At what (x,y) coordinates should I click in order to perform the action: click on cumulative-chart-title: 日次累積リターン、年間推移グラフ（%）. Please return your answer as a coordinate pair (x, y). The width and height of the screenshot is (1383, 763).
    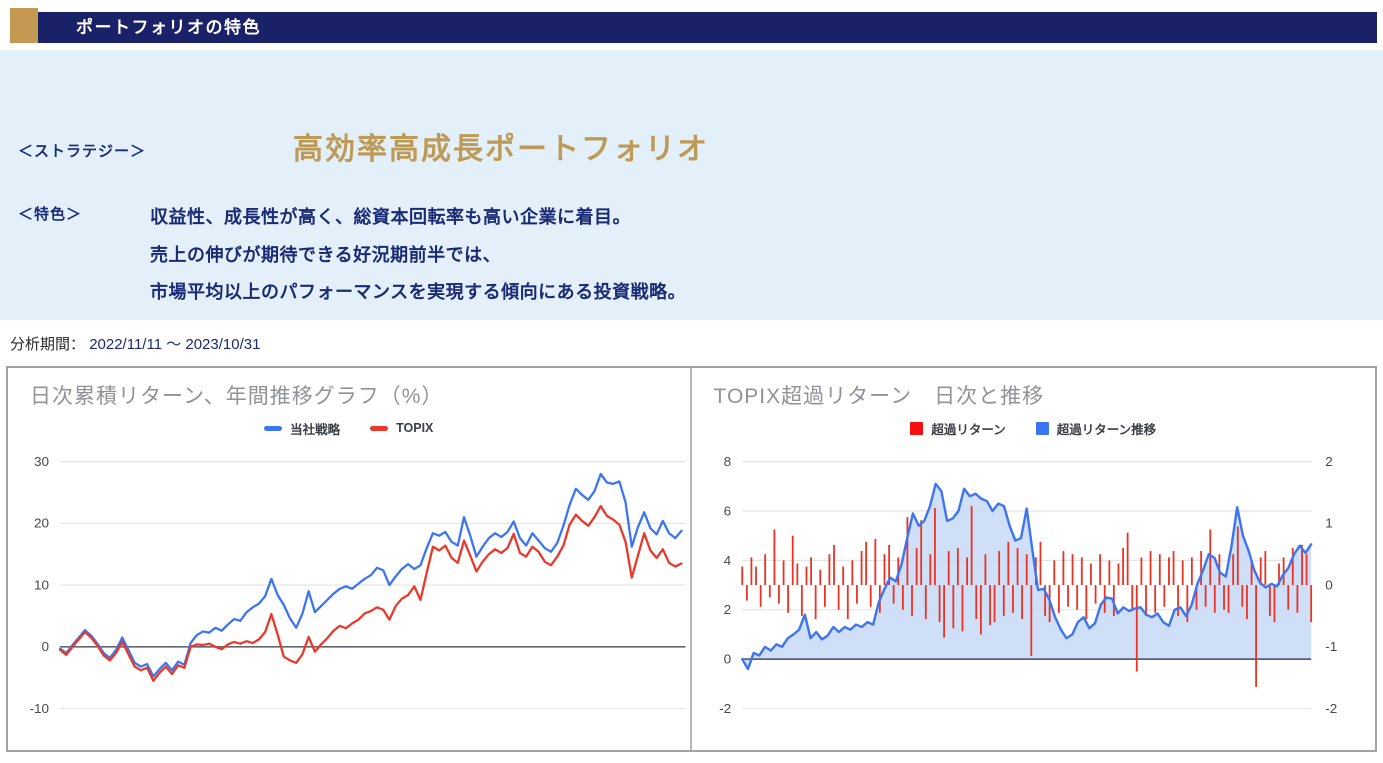
    Looking at the image, I should click on (237, 396).